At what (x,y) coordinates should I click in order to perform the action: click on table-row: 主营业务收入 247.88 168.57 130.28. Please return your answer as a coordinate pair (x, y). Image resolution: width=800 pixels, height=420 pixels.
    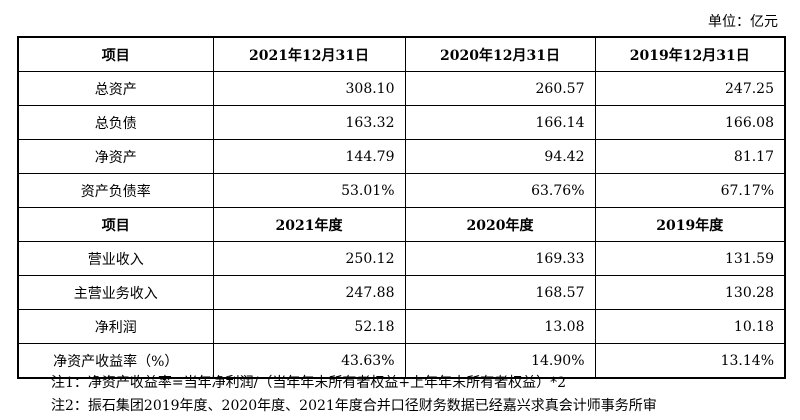
    Looking at the image, I should click on (401, 292).